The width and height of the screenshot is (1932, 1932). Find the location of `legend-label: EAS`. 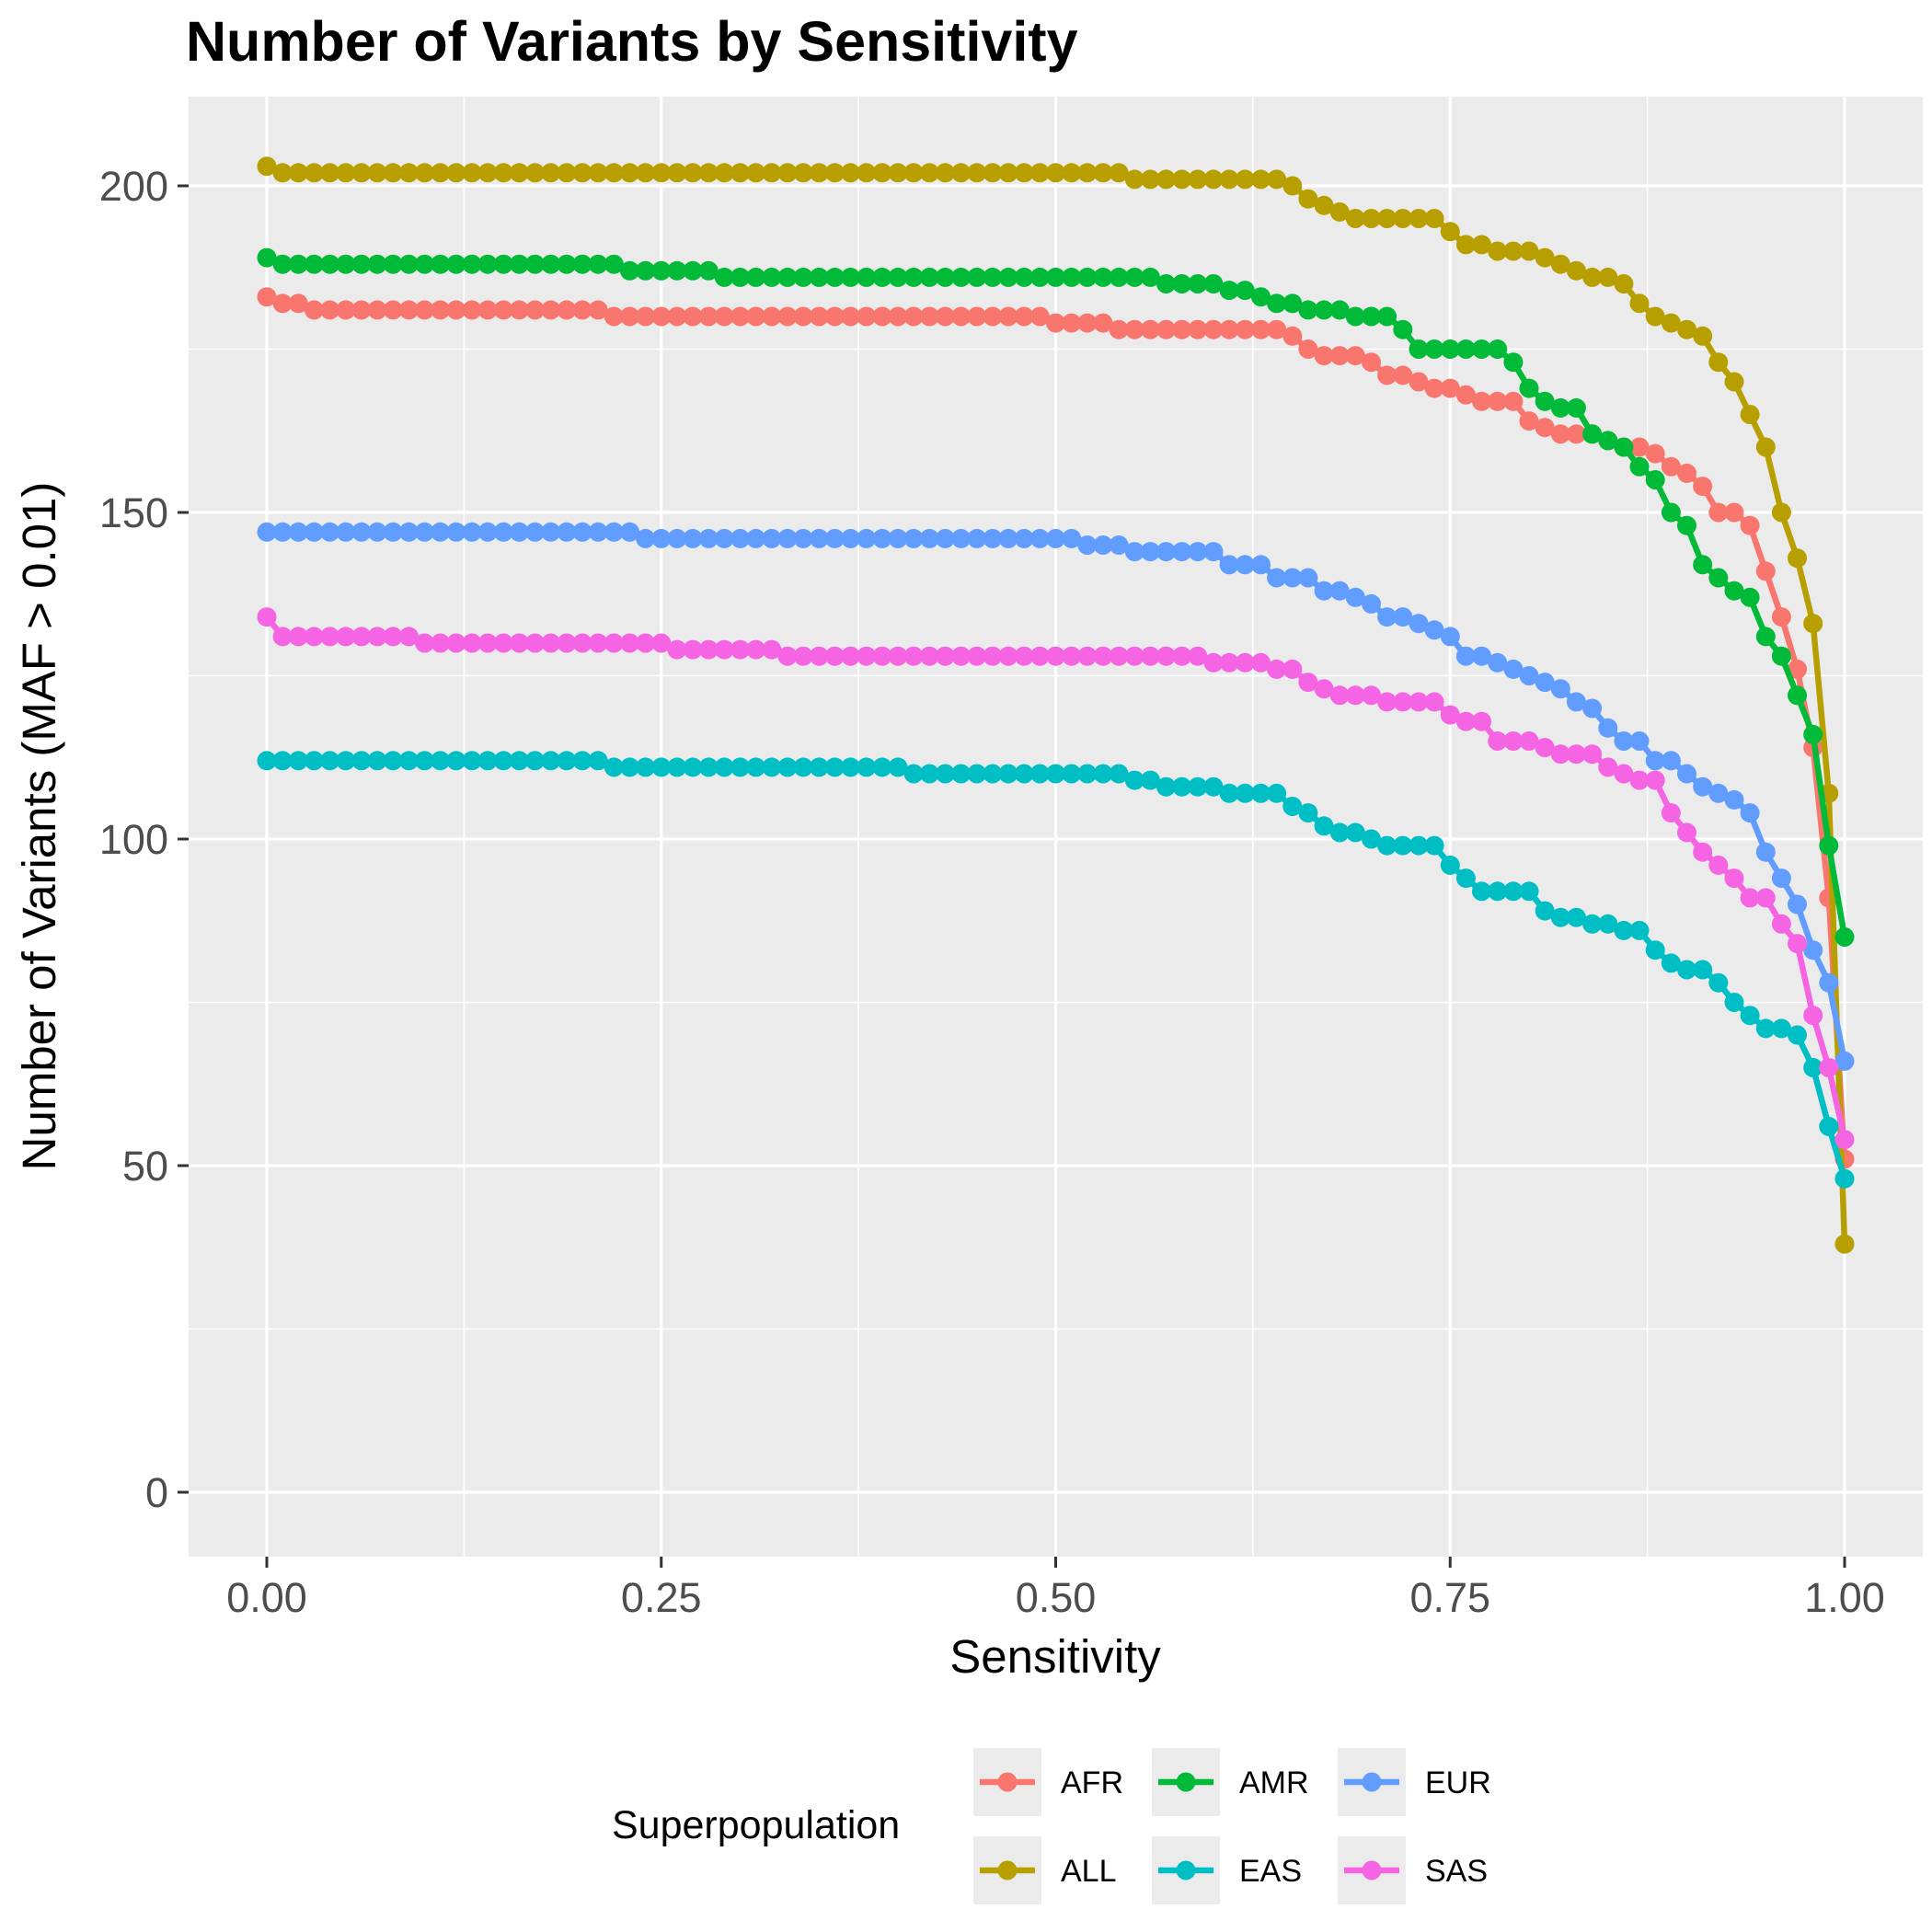

legend-label: EAS is located at coordinates (1270, 1871).